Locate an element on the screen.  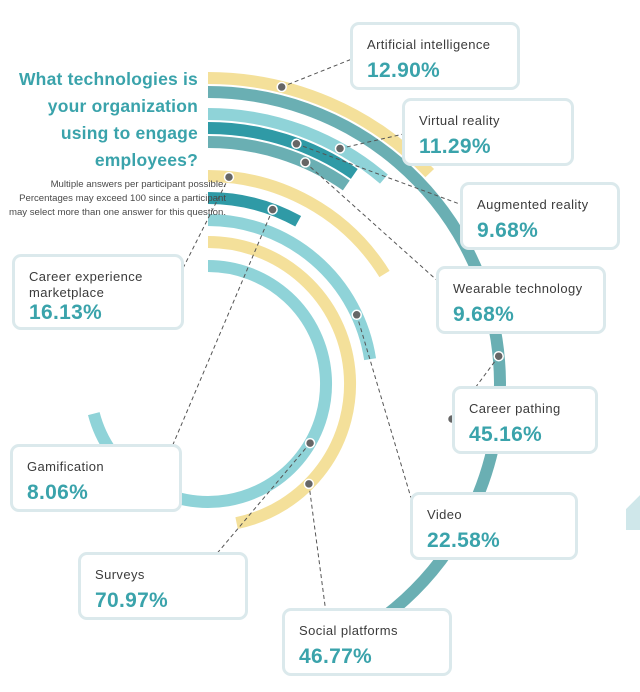
category-label: Augmented reality is located at coordinates (533, 204).